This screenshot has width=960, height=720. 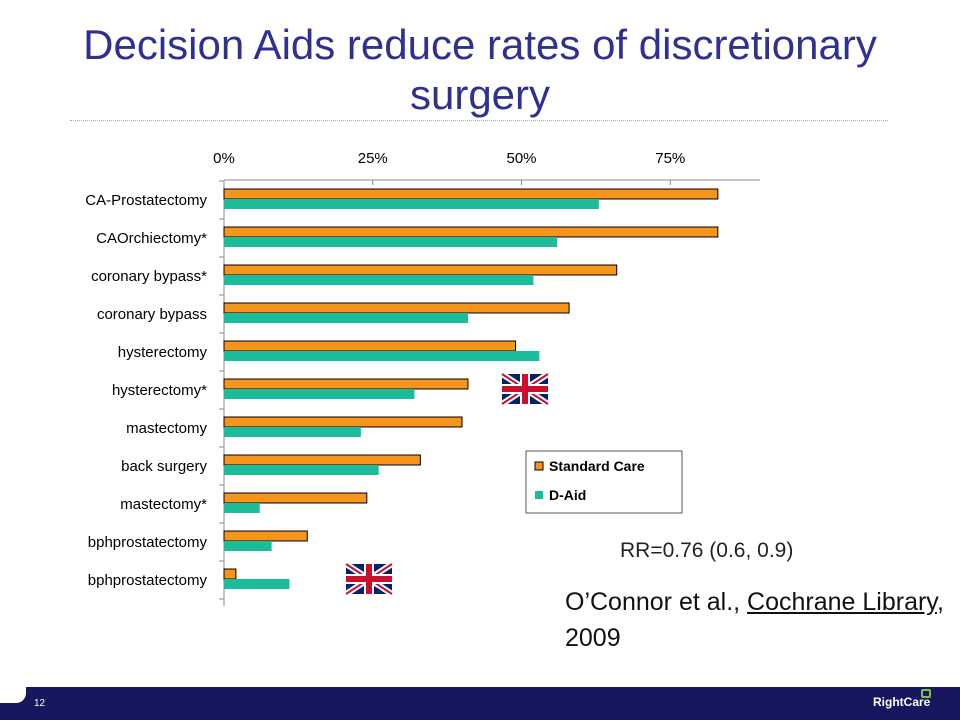 What do you see at coordinates (670, 158) in the screenshot?
I see `x-tick-label: 75%` at bounding box center [670, 158].